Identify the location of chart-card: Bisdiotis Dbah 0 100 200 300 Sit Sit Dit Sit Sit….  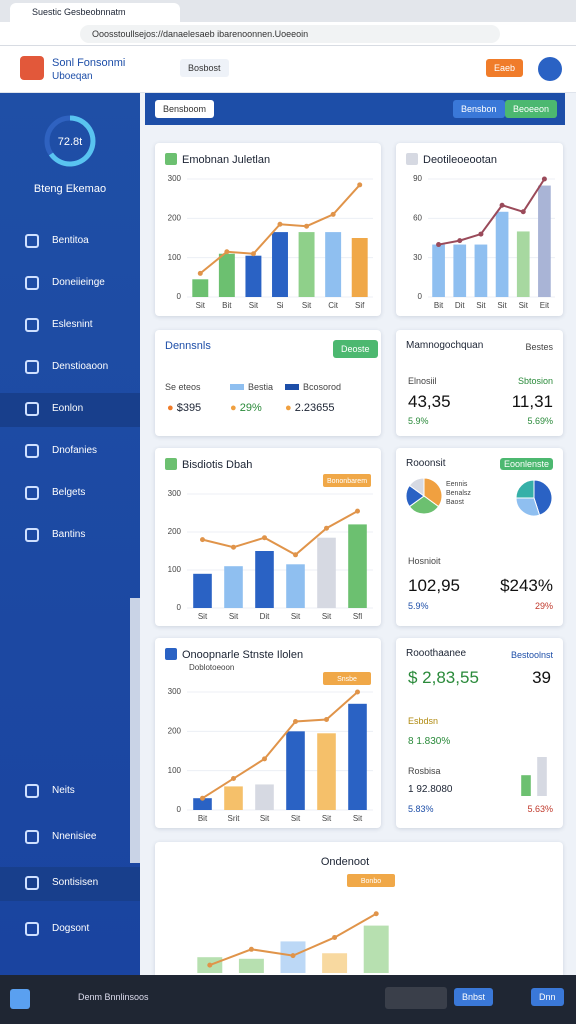
(268, 537).